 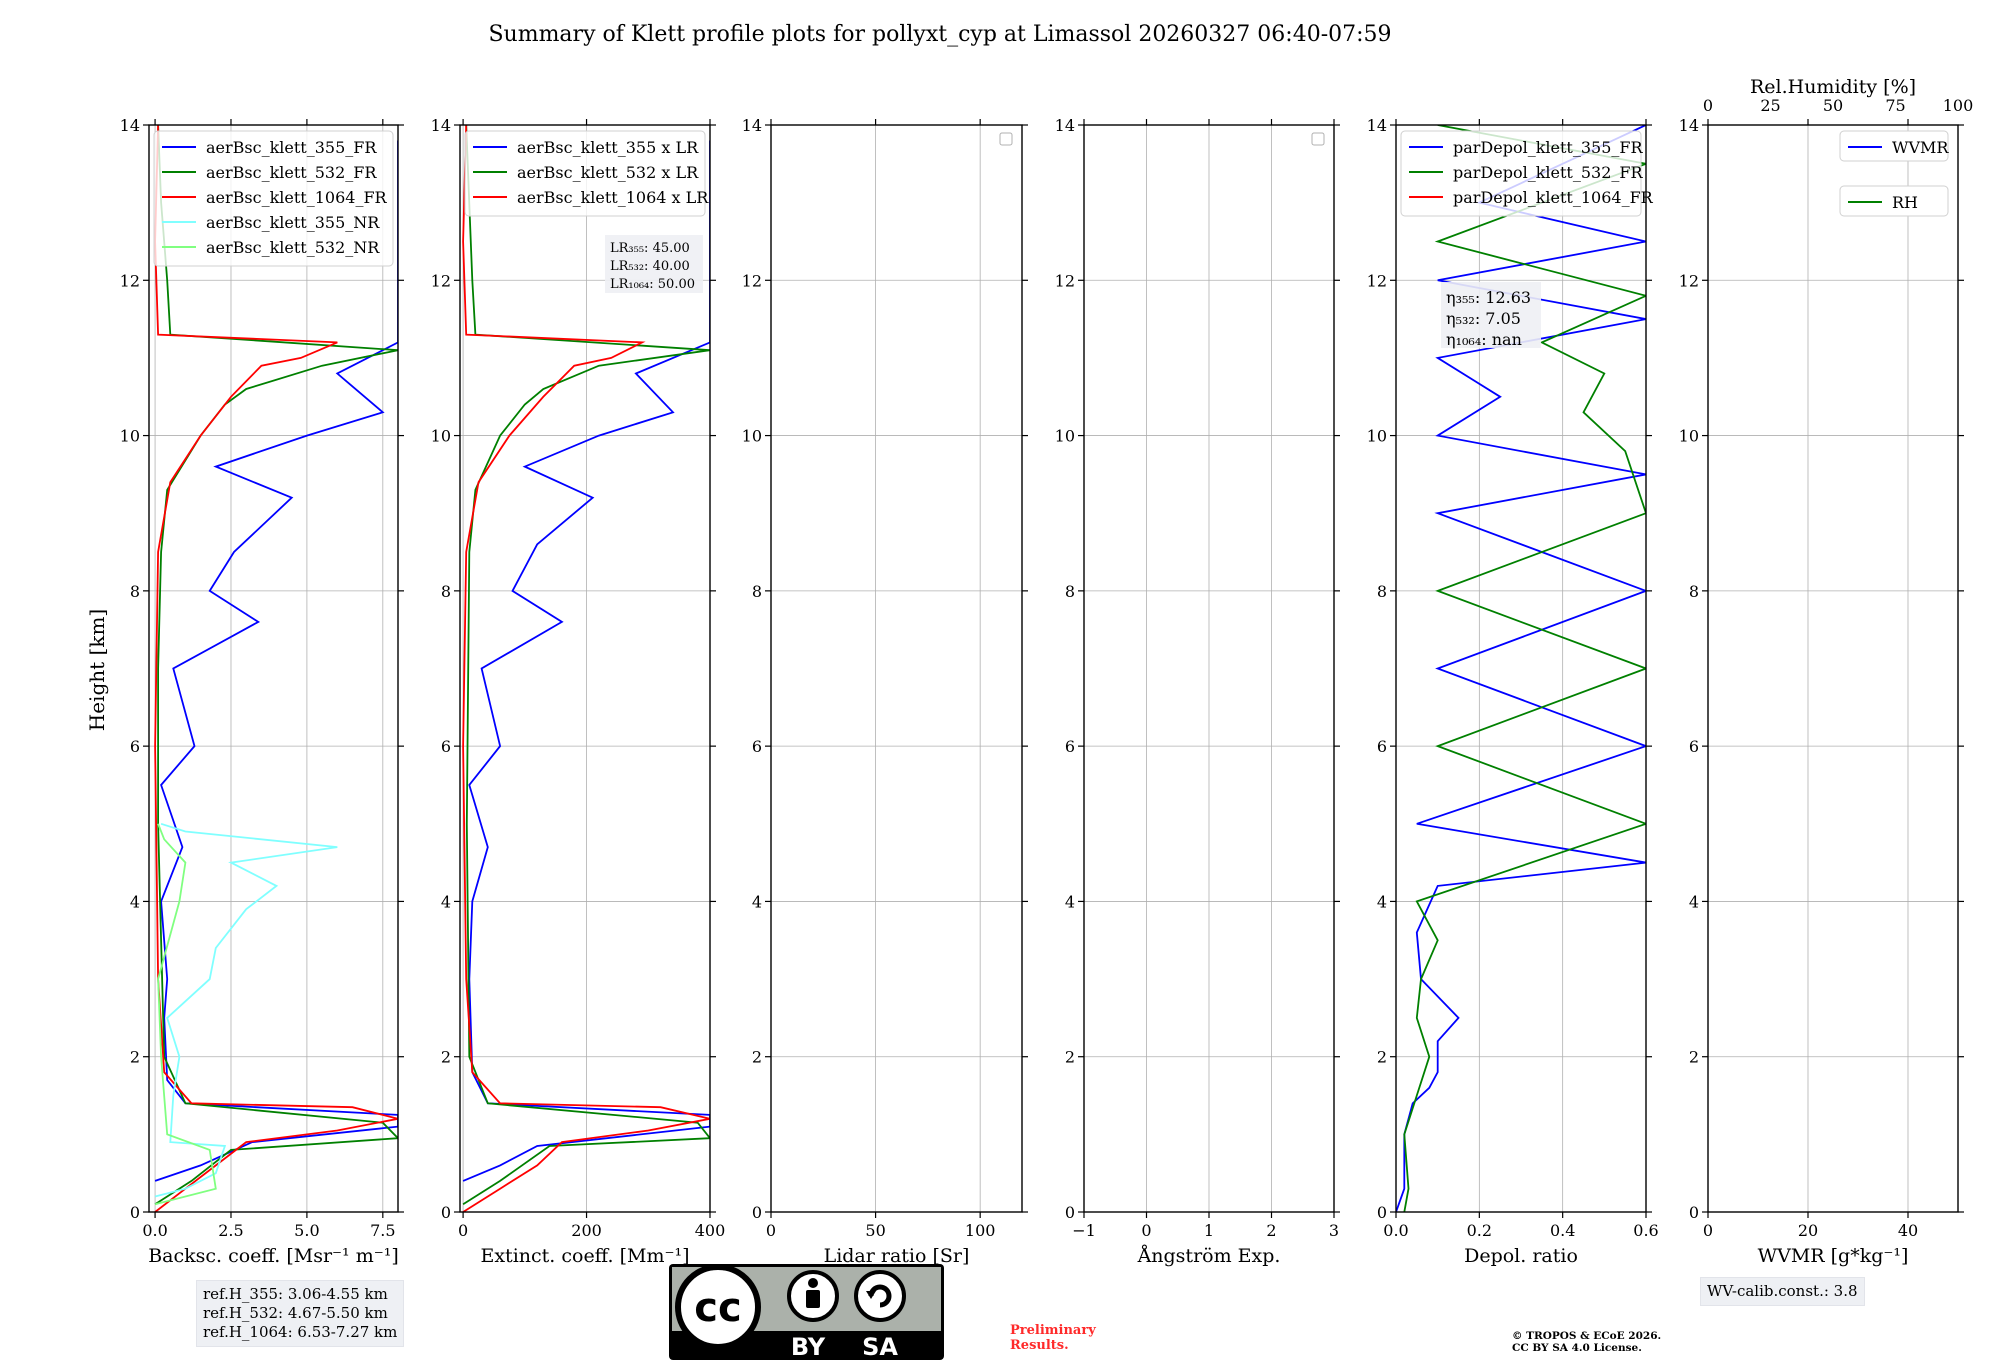 I want to click on backscatter-plot-area, so click(x=273, y=668).